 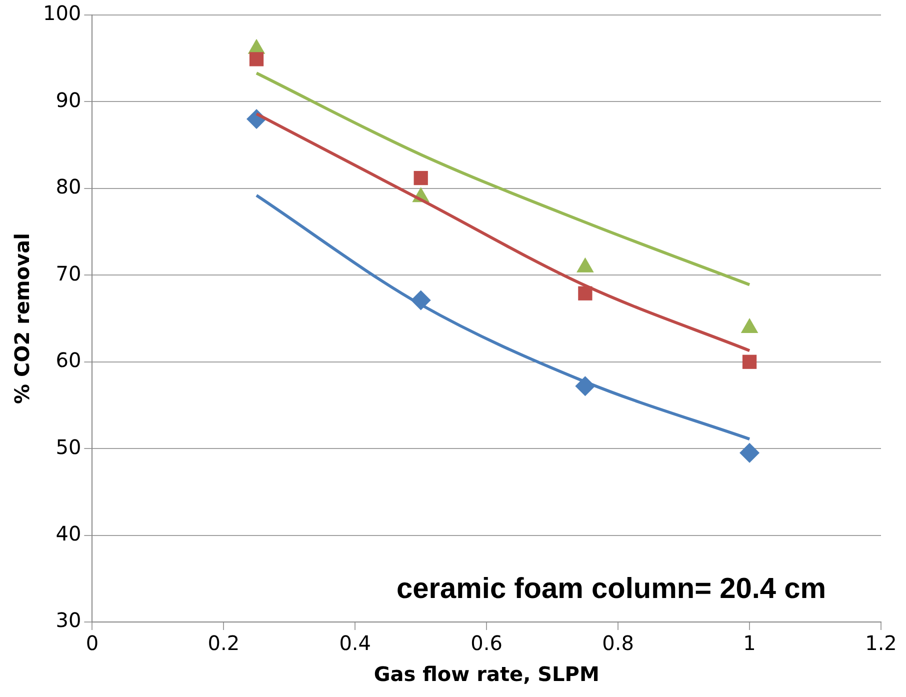 I want to click on x-tick-label: 1.2, so click(x=881, y=643).